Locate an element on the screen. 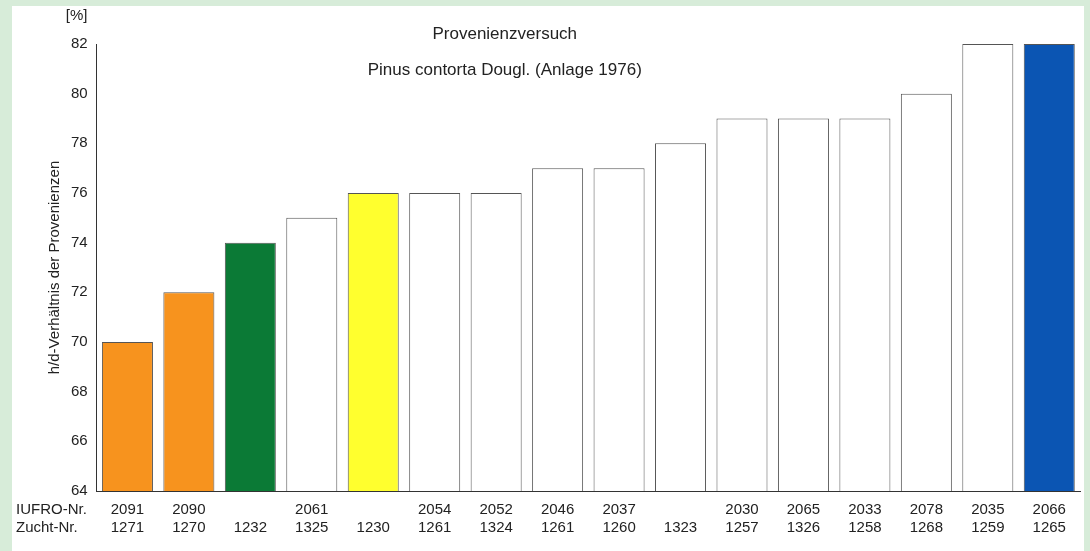 This screenshot has height=551, width=1090. text: Zucht-Nr. is located at coordinates (47, 527).